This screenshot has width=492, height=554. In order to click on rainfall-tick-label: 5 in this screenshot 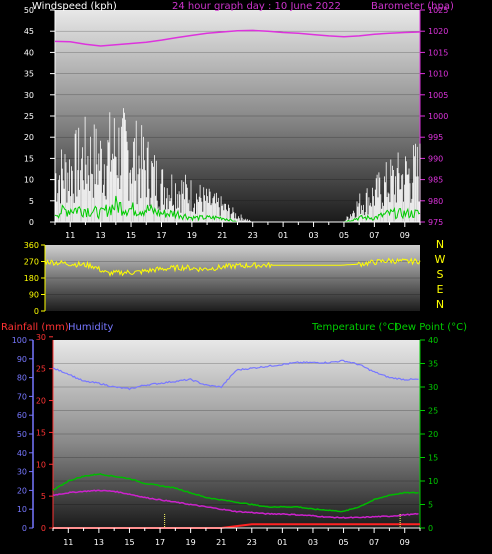, I will do `click(43, 496)`.